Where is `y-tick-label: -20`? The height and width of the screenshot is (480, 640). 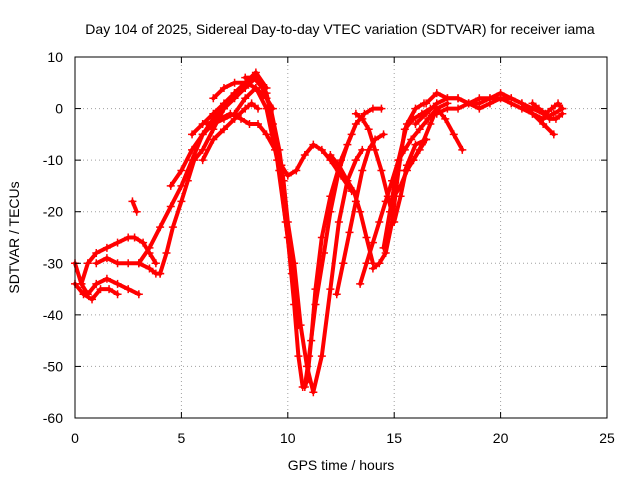 y-tick-label: -20 is located at coordinates (53, 212).